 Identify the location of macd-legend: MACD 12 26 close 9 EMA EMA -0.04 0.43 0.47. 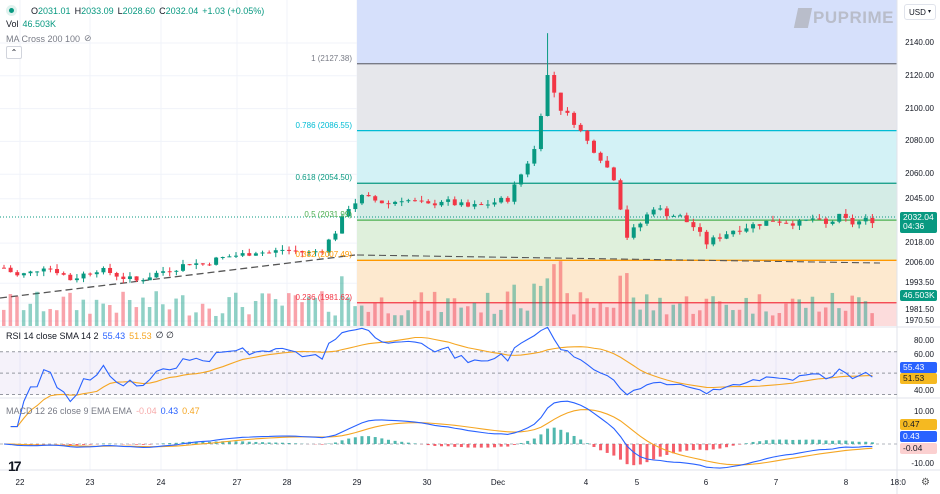
(103, 411).